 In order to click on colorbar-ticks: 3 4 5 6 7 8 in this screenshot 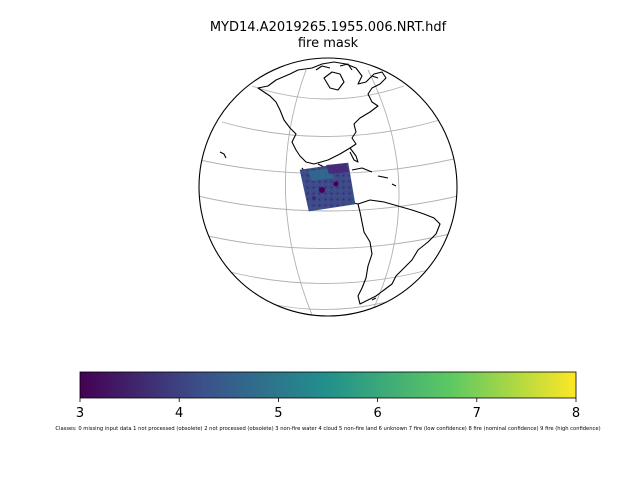, I will do `click(328, 409)`.